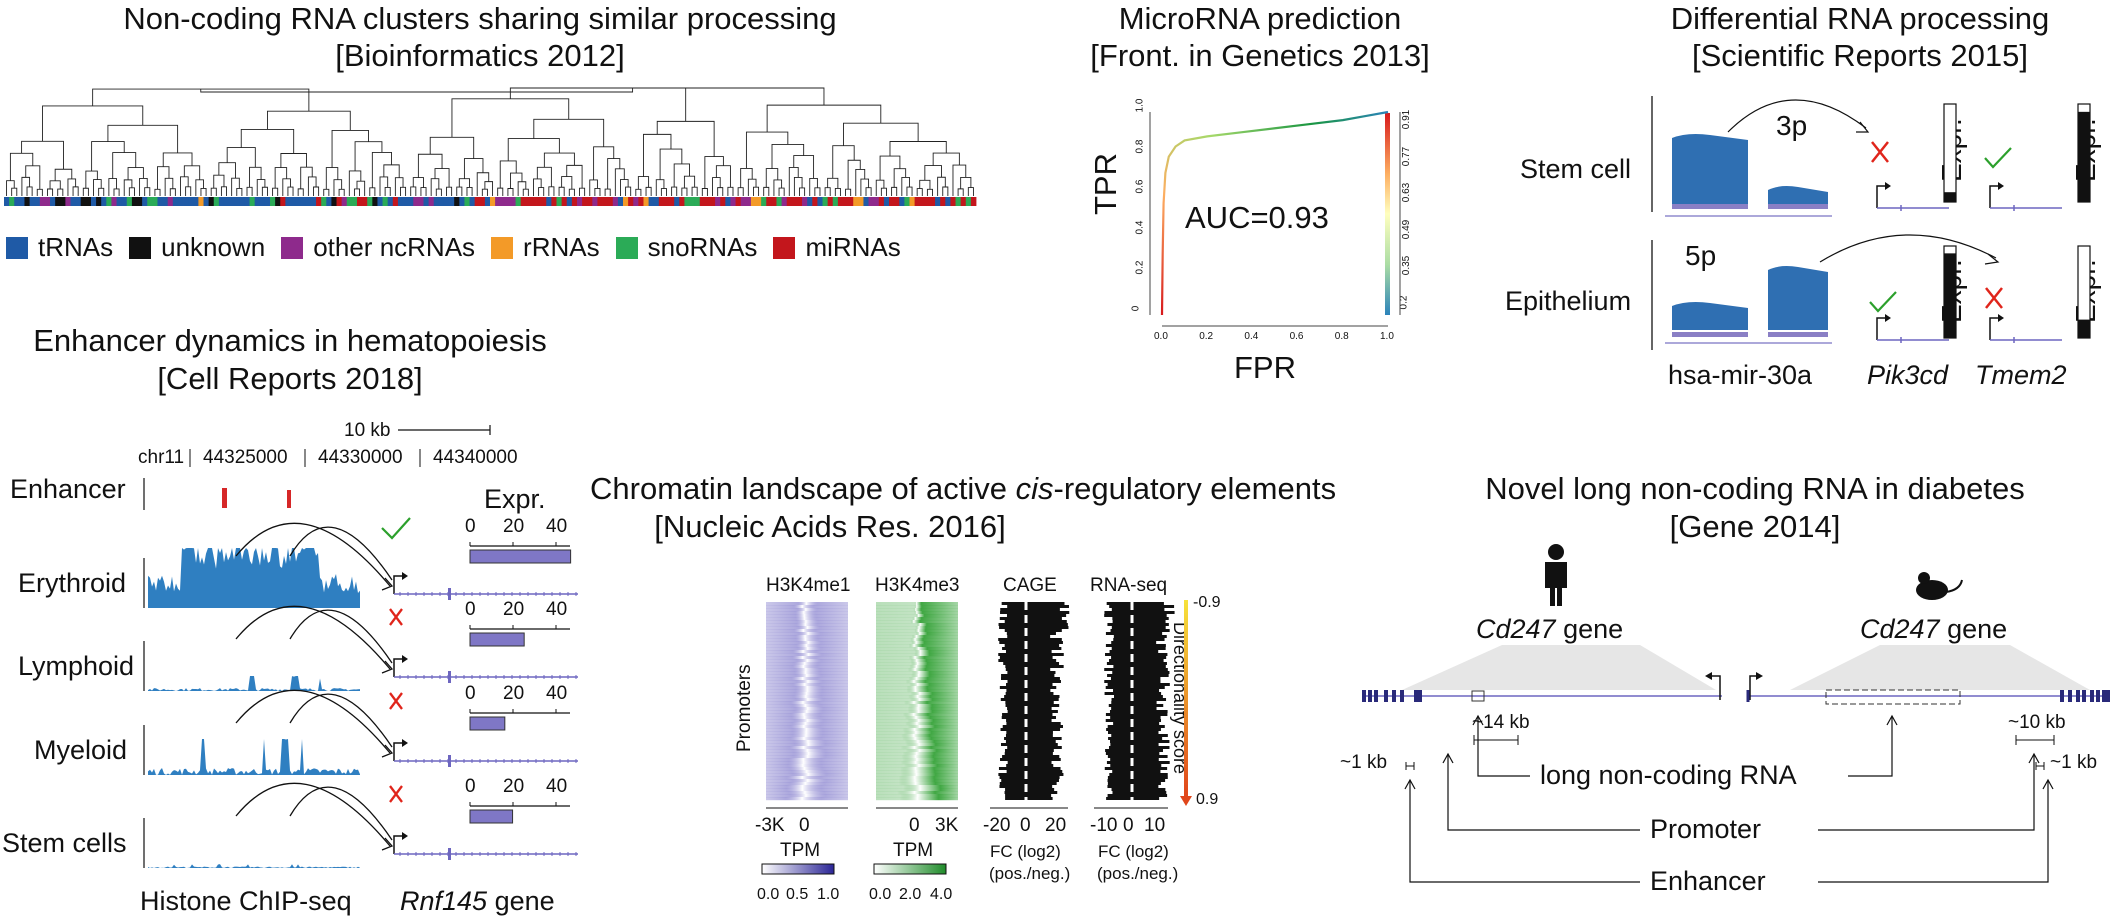 This screenshot has width=2113, height=924. I want to click on mirna-name: hsa-mir-30a, so click(1740, 375).